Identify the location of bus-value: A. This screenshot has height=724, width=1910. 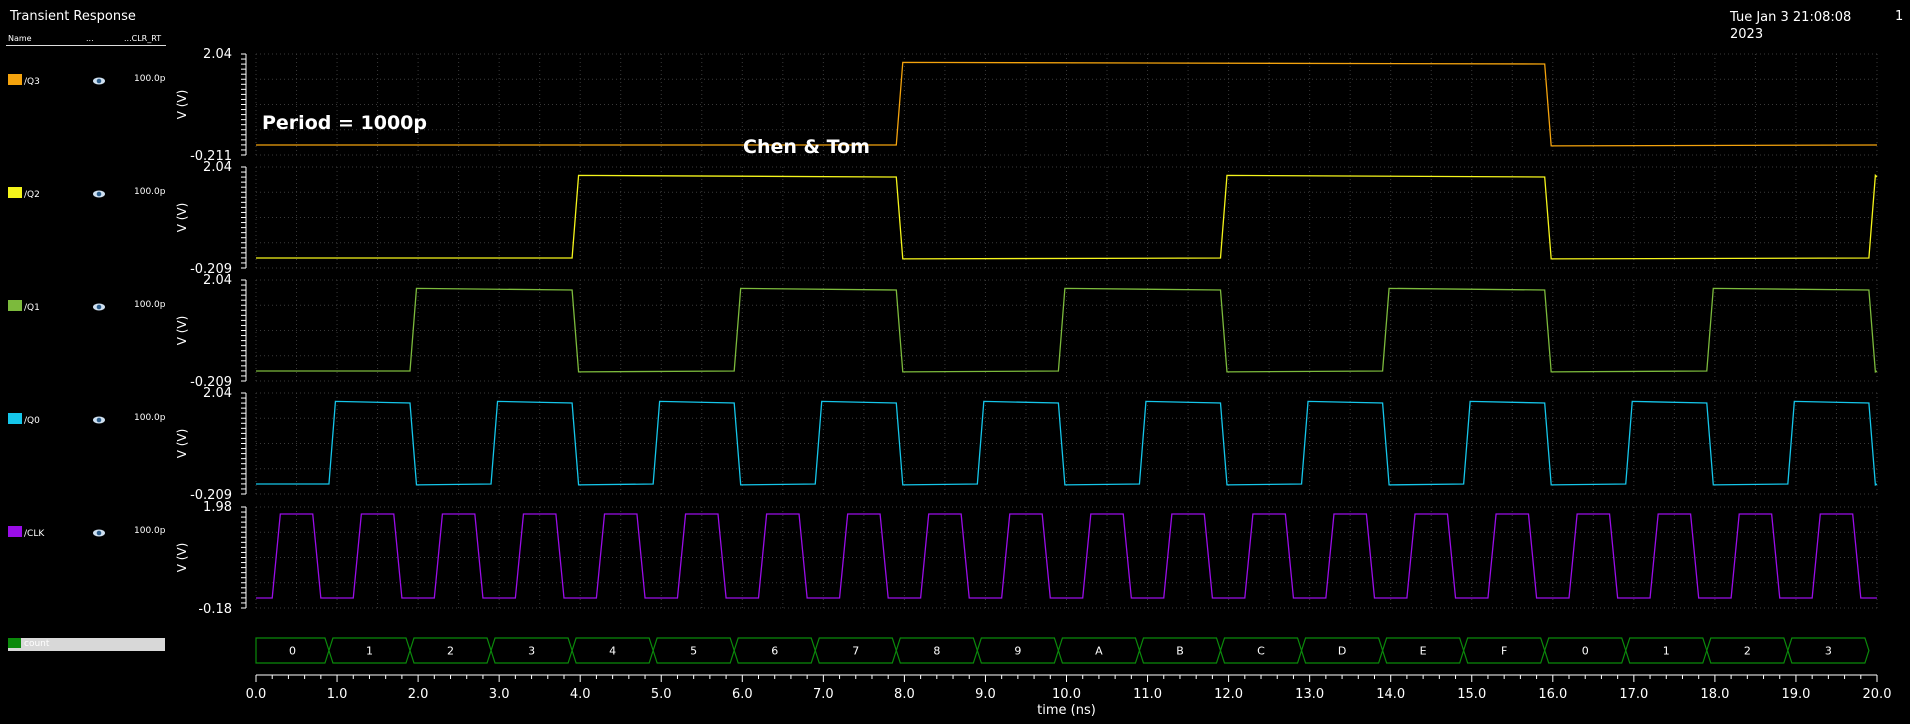
(1099, 651).